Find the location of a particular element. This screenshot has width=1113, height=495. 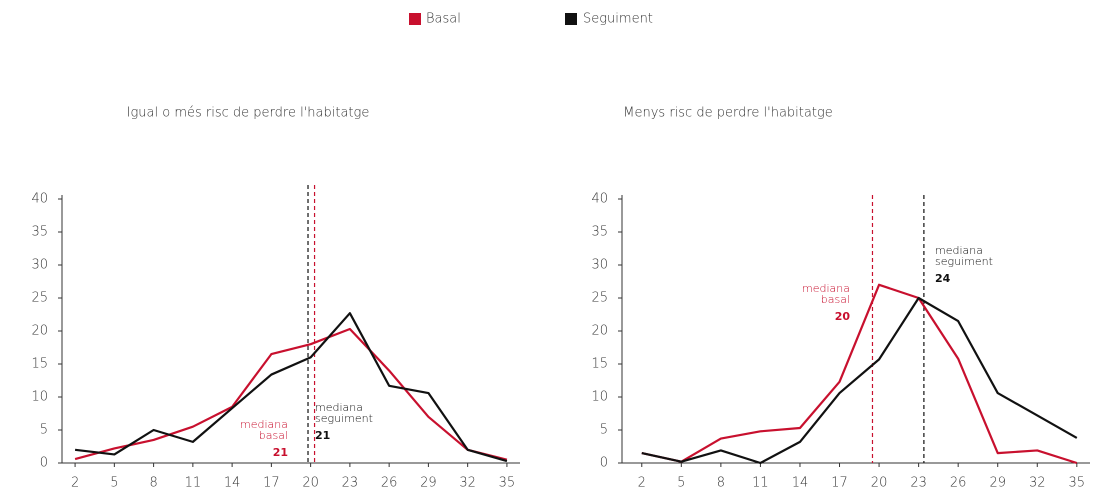

legend-label: Basal is located at coordinates (443, 19).